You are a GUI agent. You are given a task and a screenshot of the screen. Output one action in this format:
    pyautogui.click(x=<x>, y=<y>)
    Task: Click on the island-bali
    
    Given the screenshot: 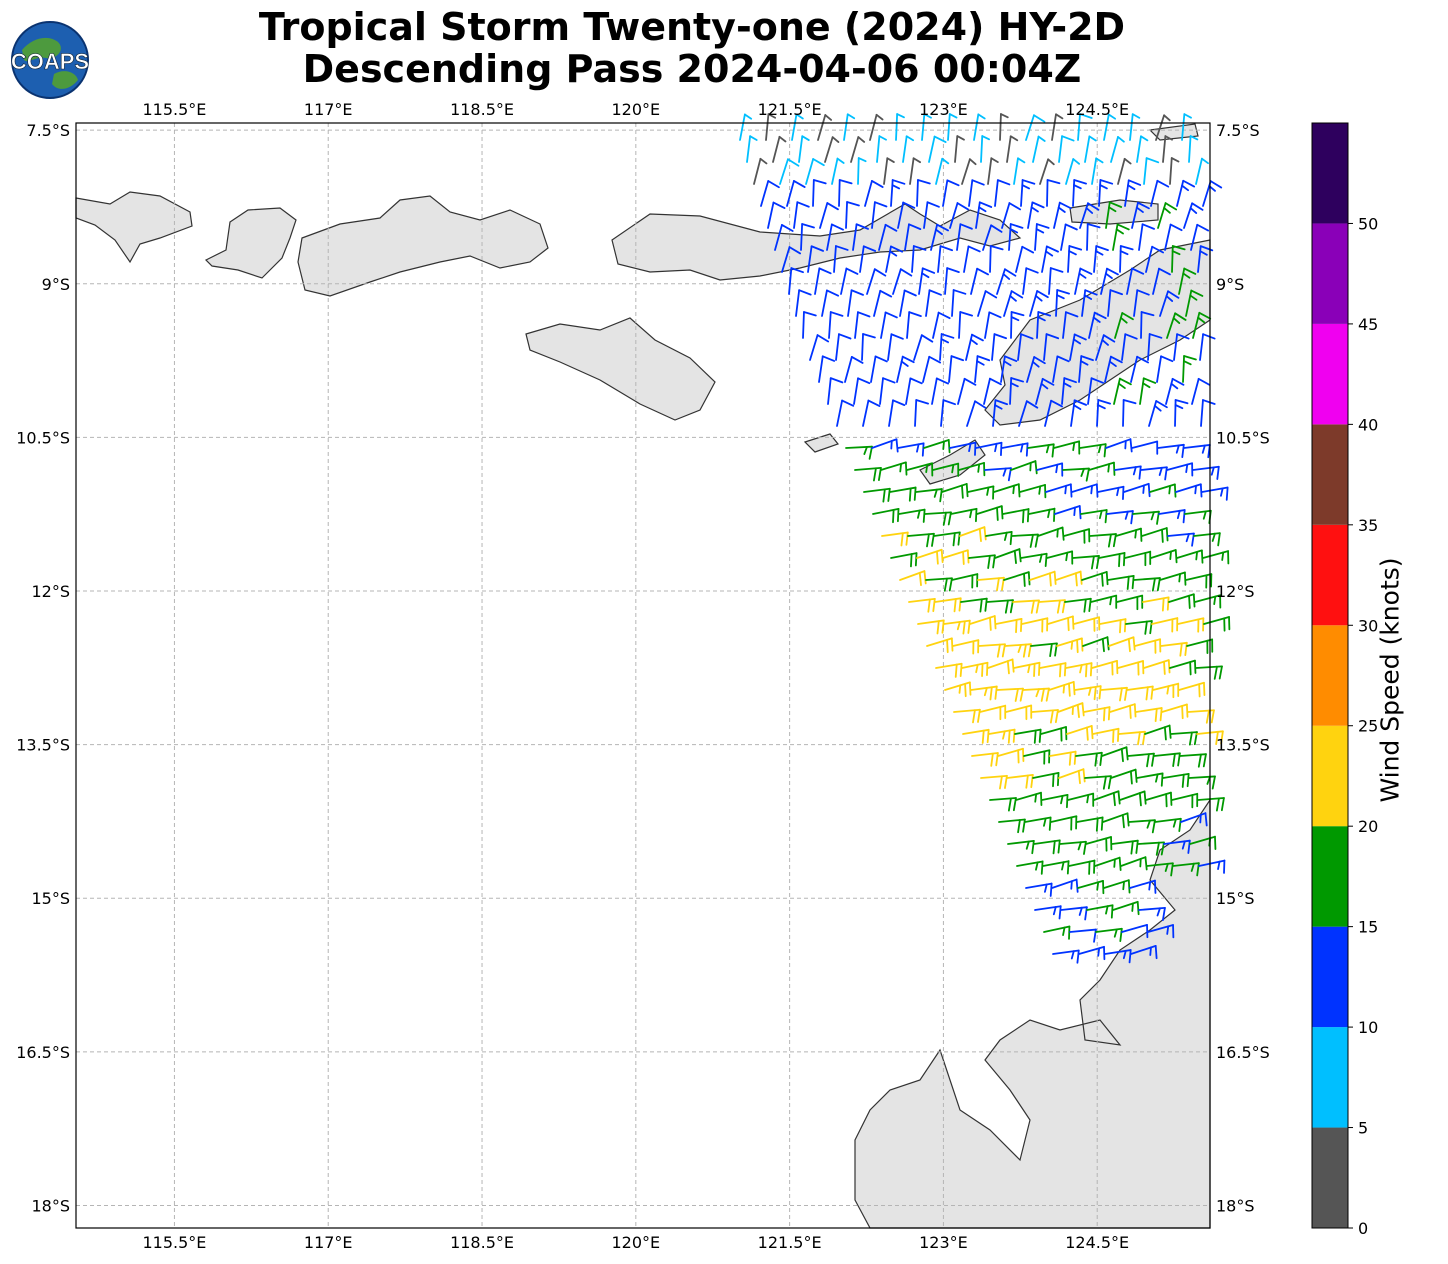 What is the action you would take?
    pyautogui.click(x=134, y=227)
    